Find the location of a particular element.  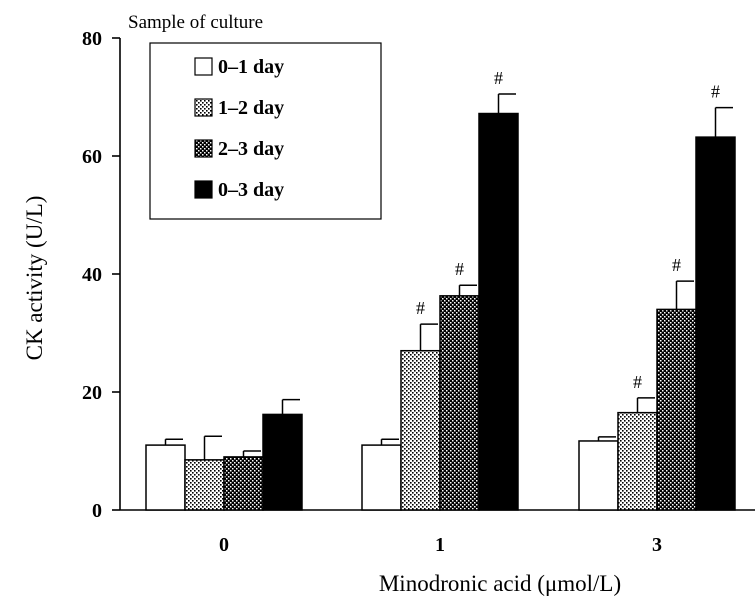

legend-label-3: 0–3 day is located at coordinates (251, 190).